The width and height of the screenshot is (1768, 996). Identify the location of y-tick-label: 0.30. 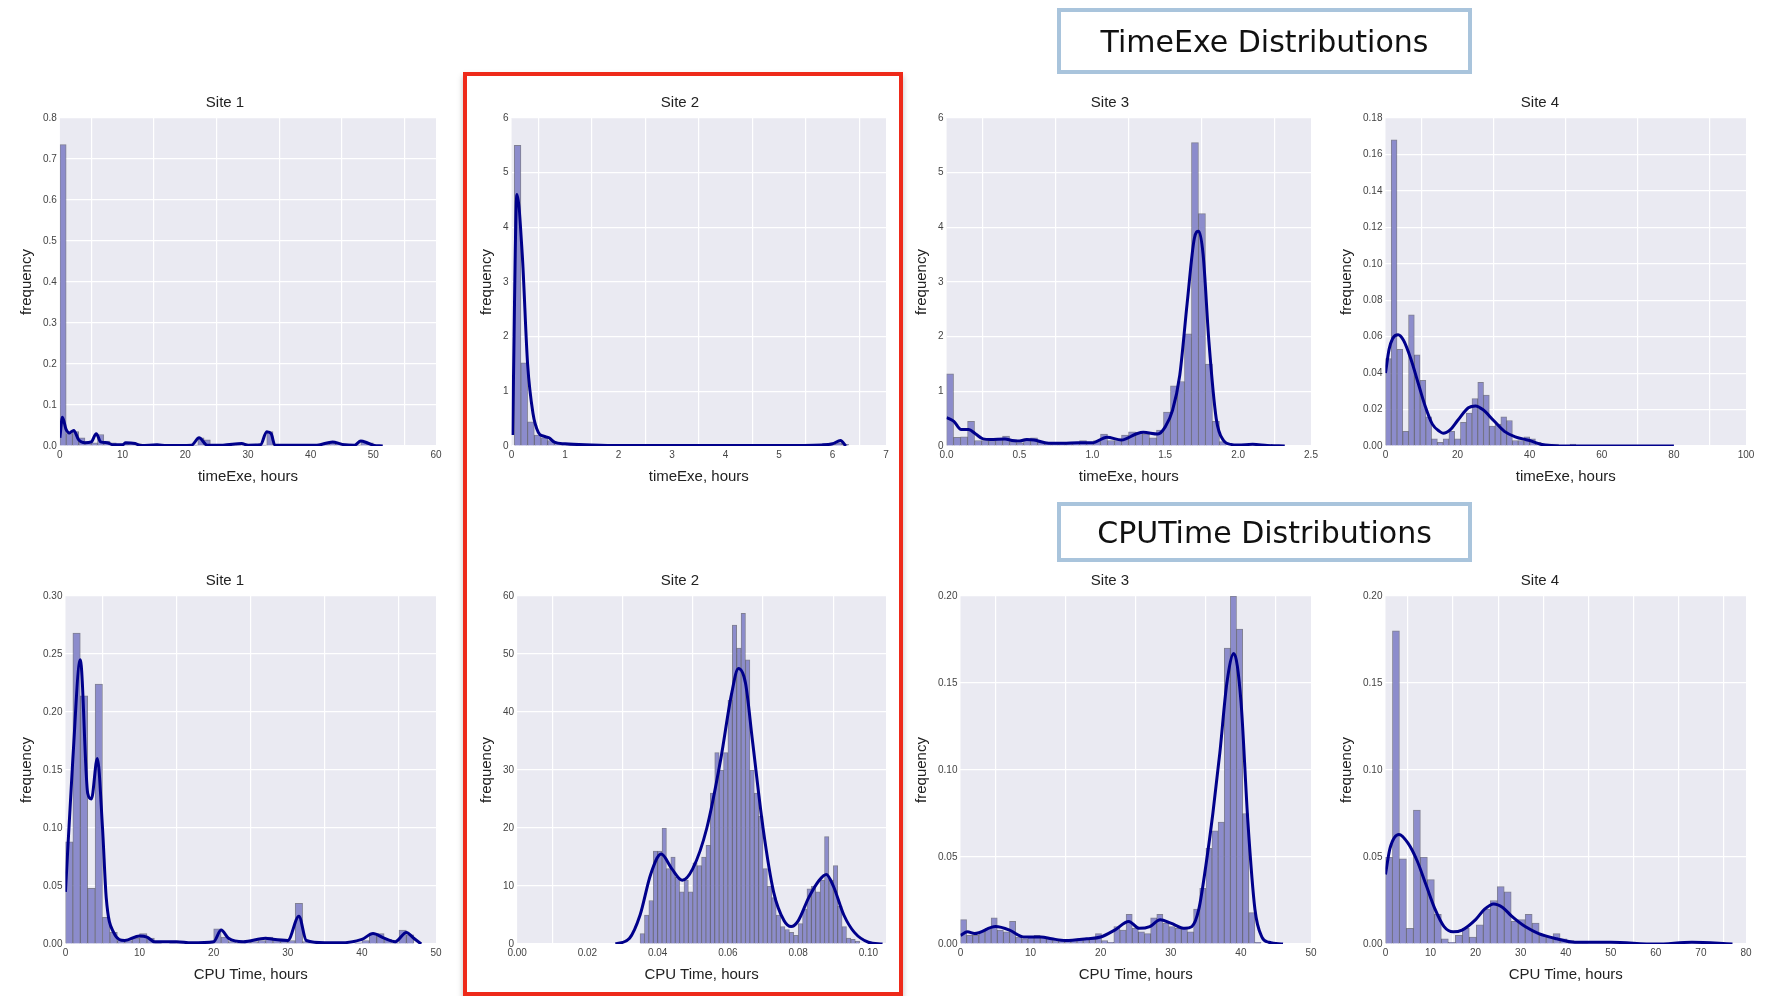
(52, 595).